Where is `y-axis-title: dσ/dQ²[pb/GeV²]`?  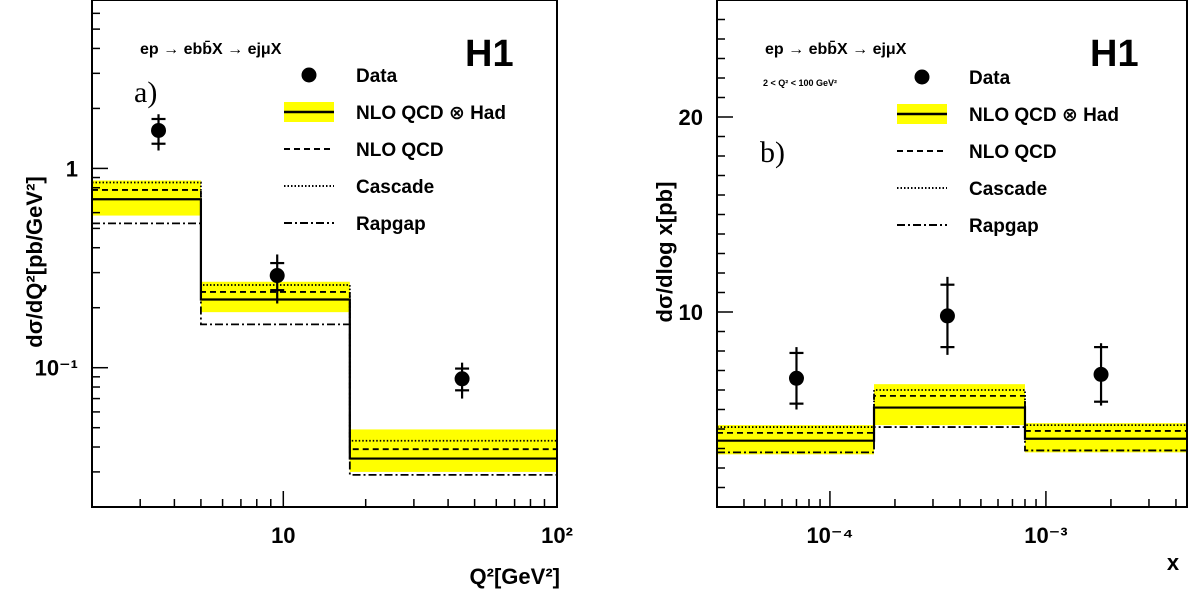 y-axis-title: dσ/dQ²[pb/GeV²] is located at coordinates (34, 261).